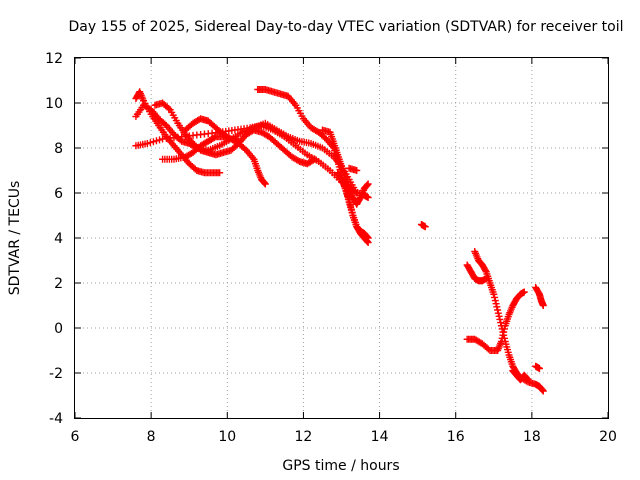 This screenshot has width=640, height=480. What do you see at coordinates (456, 437) in the screenshot?
I see `x-tick-label: 16` at bounding box center [456, 437].